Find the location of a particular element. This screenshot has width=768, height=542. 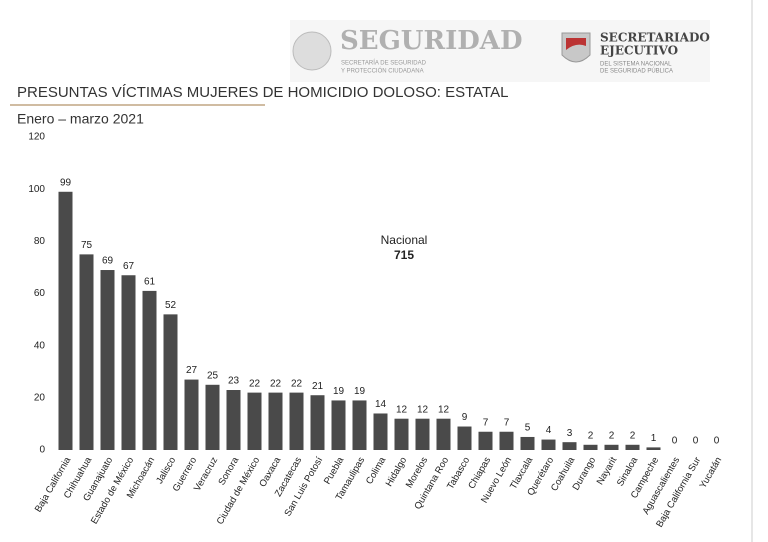

data-label: 23 is located at coordinates (234, 381).